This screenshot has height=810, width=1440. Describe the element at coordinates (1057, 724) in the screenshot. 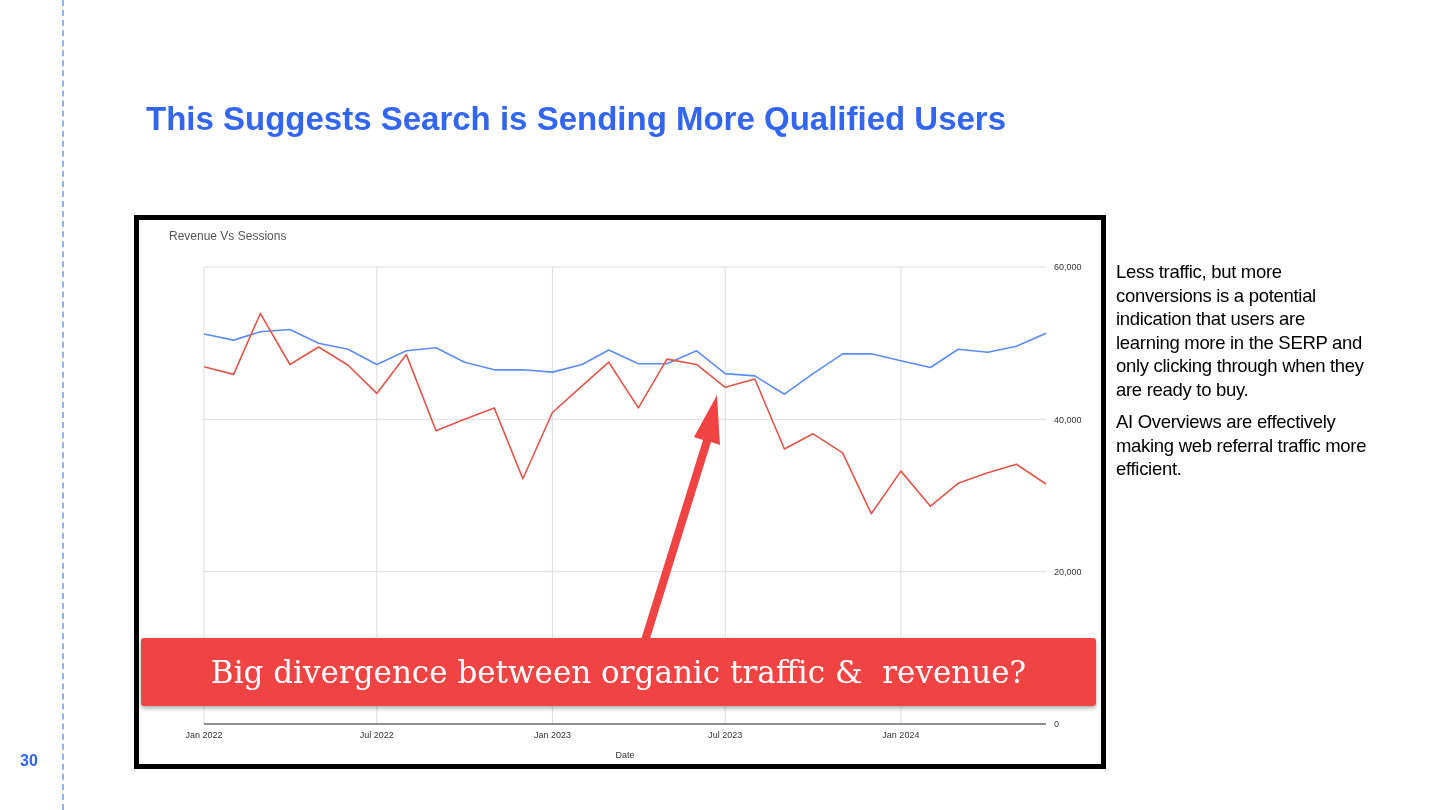

I see `y-tick-label: 0` at that location.